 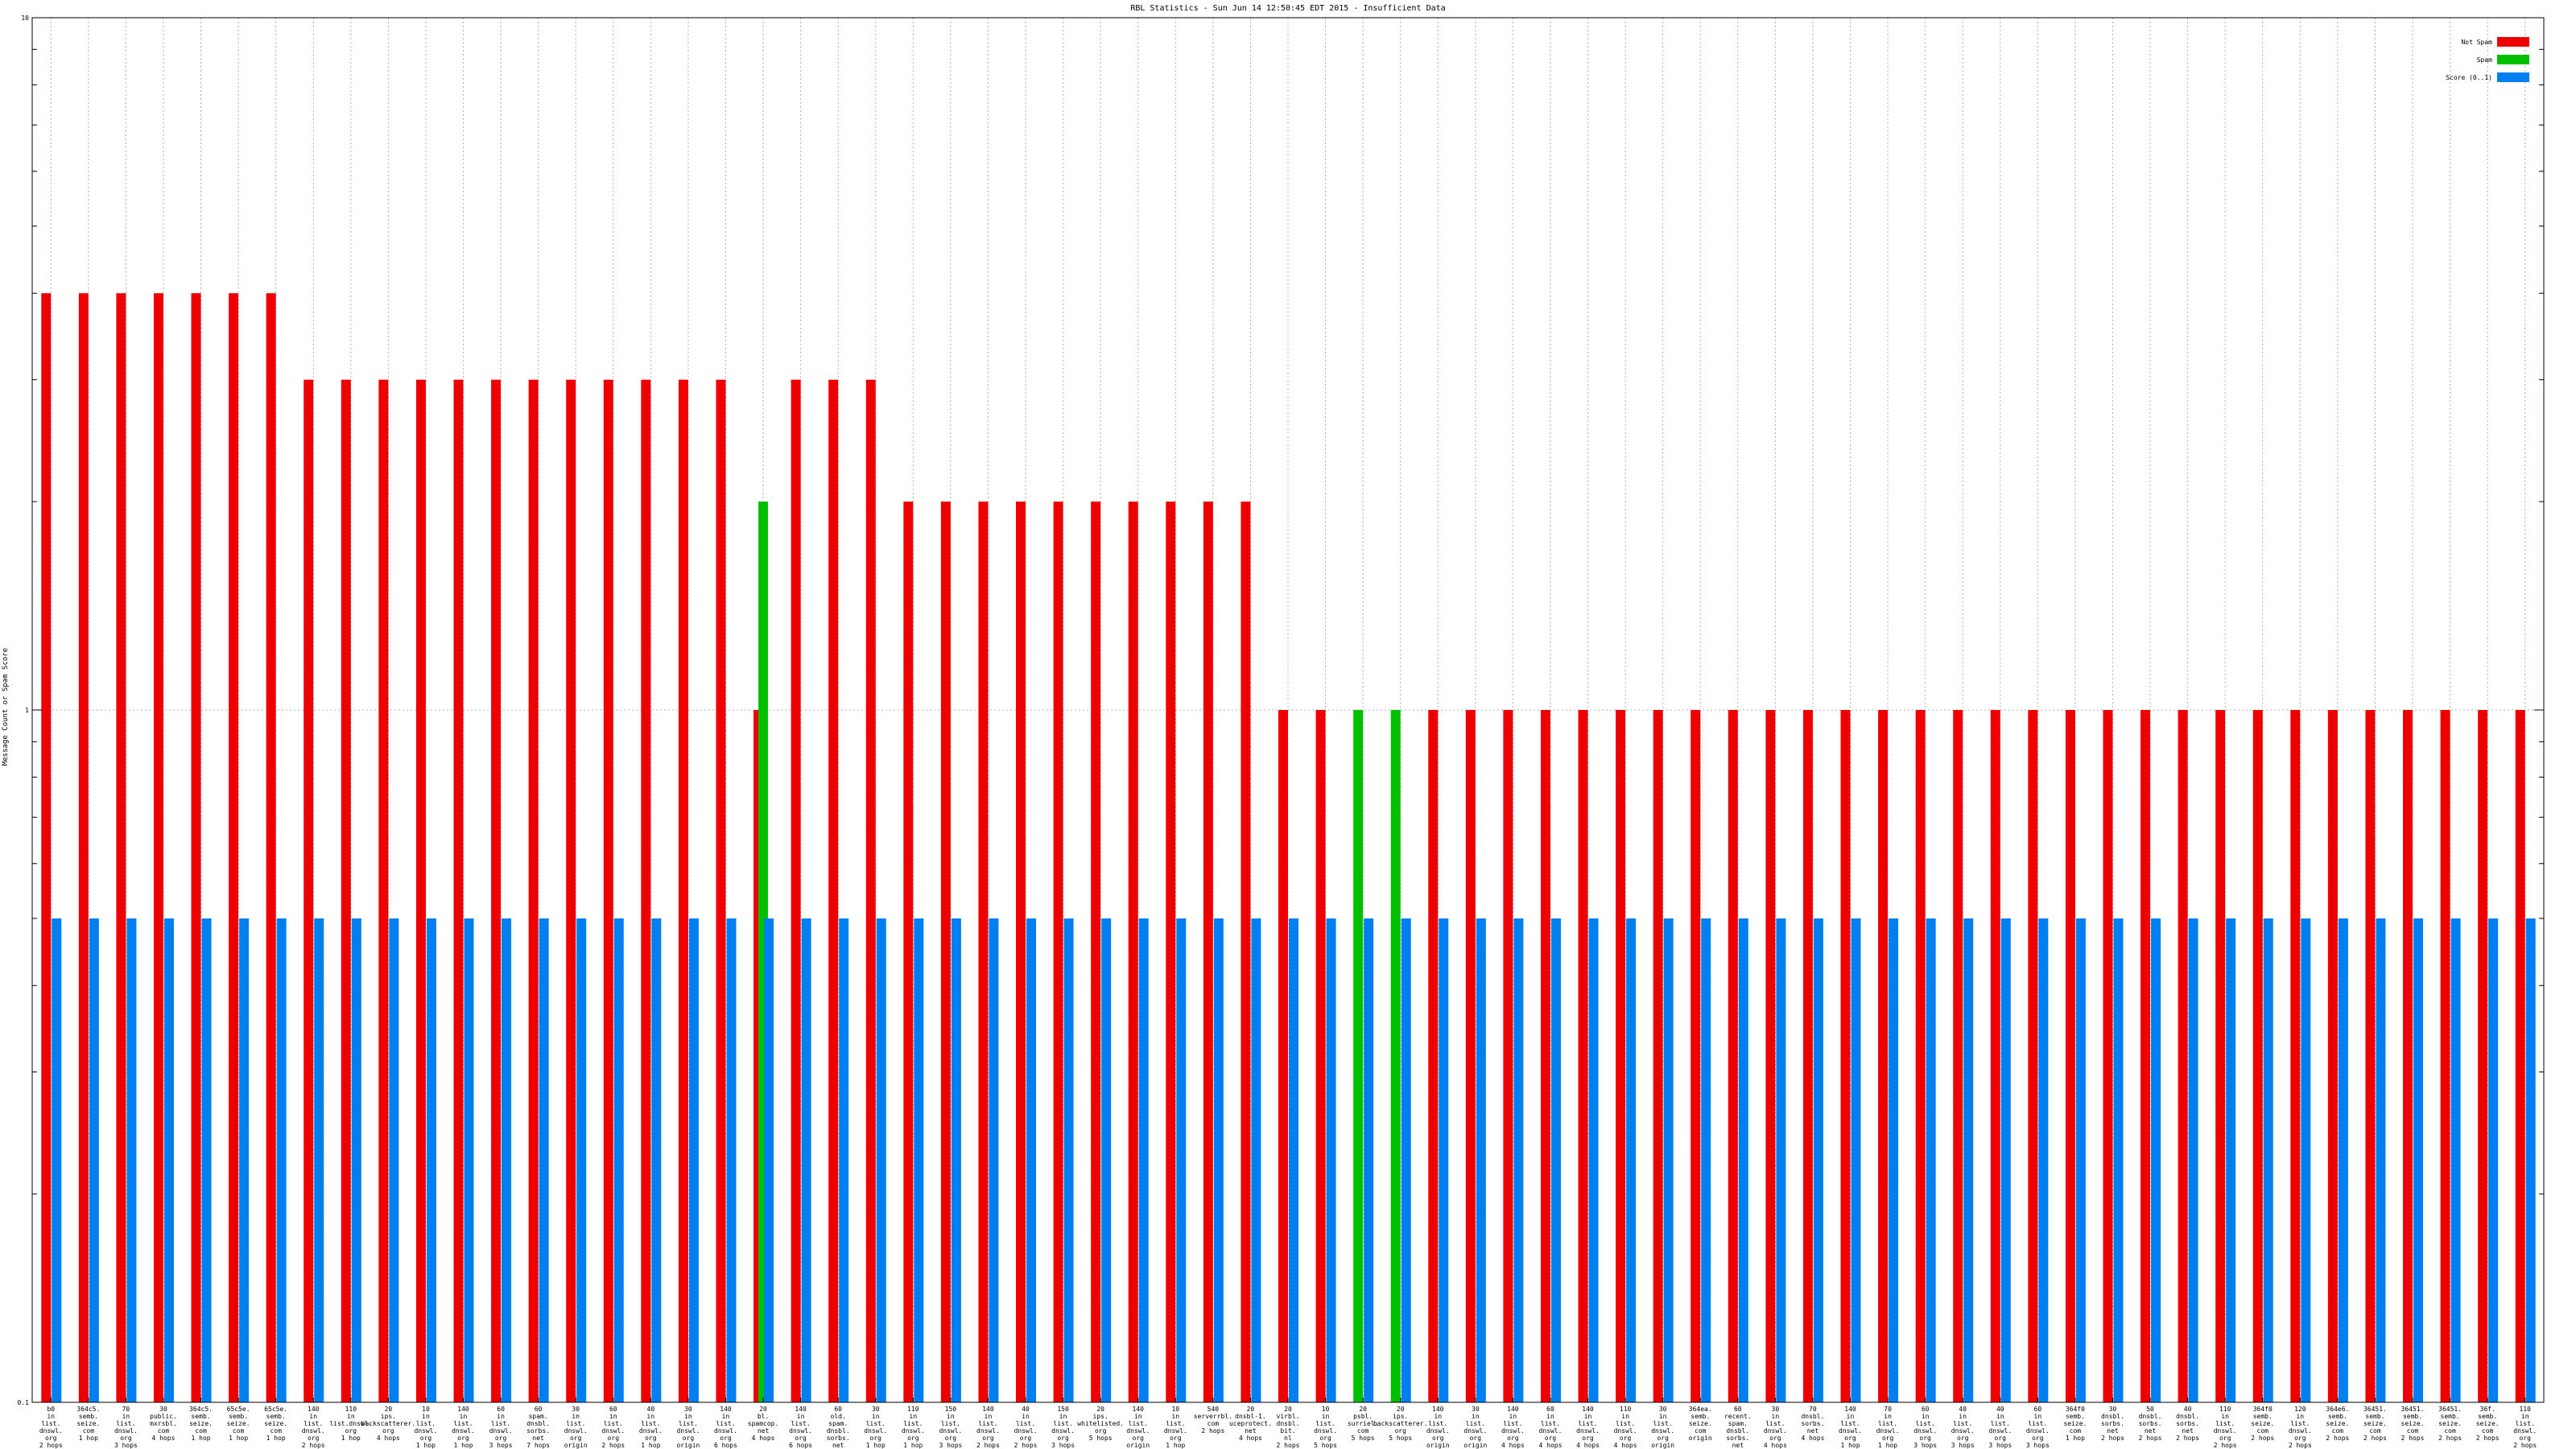 I want to click on x-tick-label: 120 in list. dnswl. org 2 hops, so click(x=2300, y=1427).